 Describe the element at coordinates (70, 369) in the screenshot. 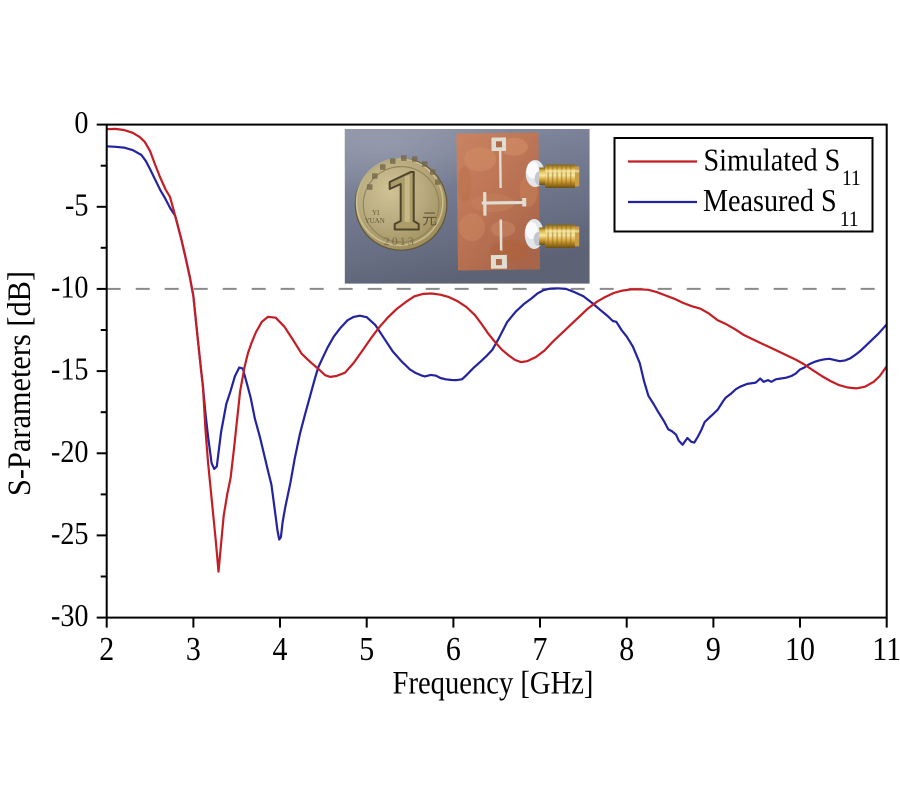

I see `svg-text: -15` at that location.